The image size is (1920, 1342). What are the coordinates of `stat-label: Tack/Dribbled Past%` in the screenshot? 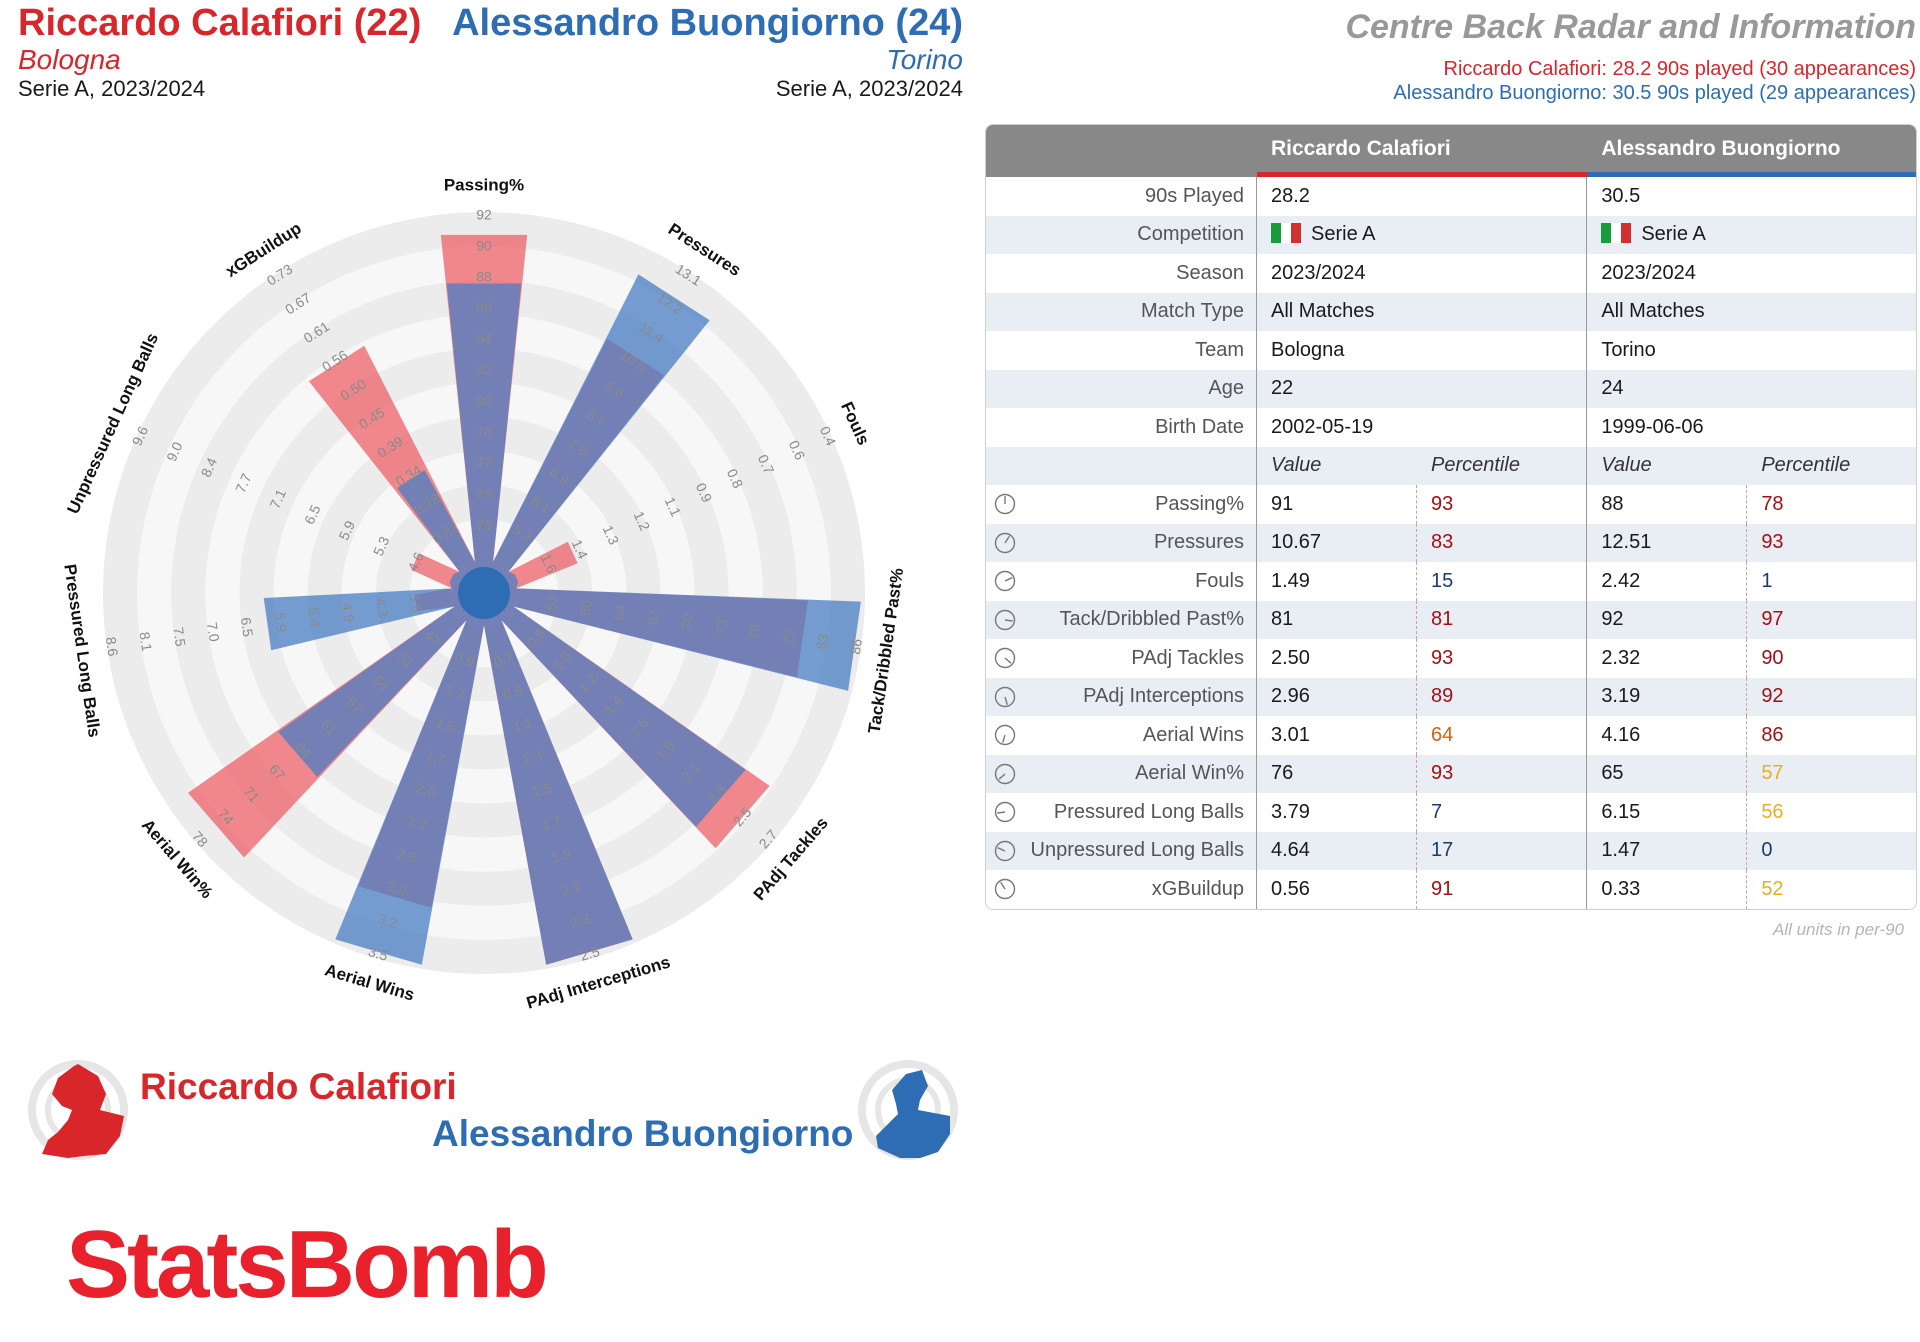 It's located at (1121, 619).